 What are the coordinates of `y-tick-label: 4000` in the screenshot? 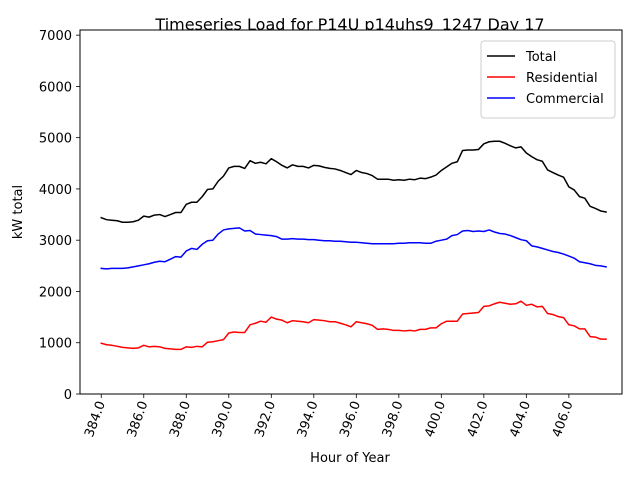 It's located at (55, 190).